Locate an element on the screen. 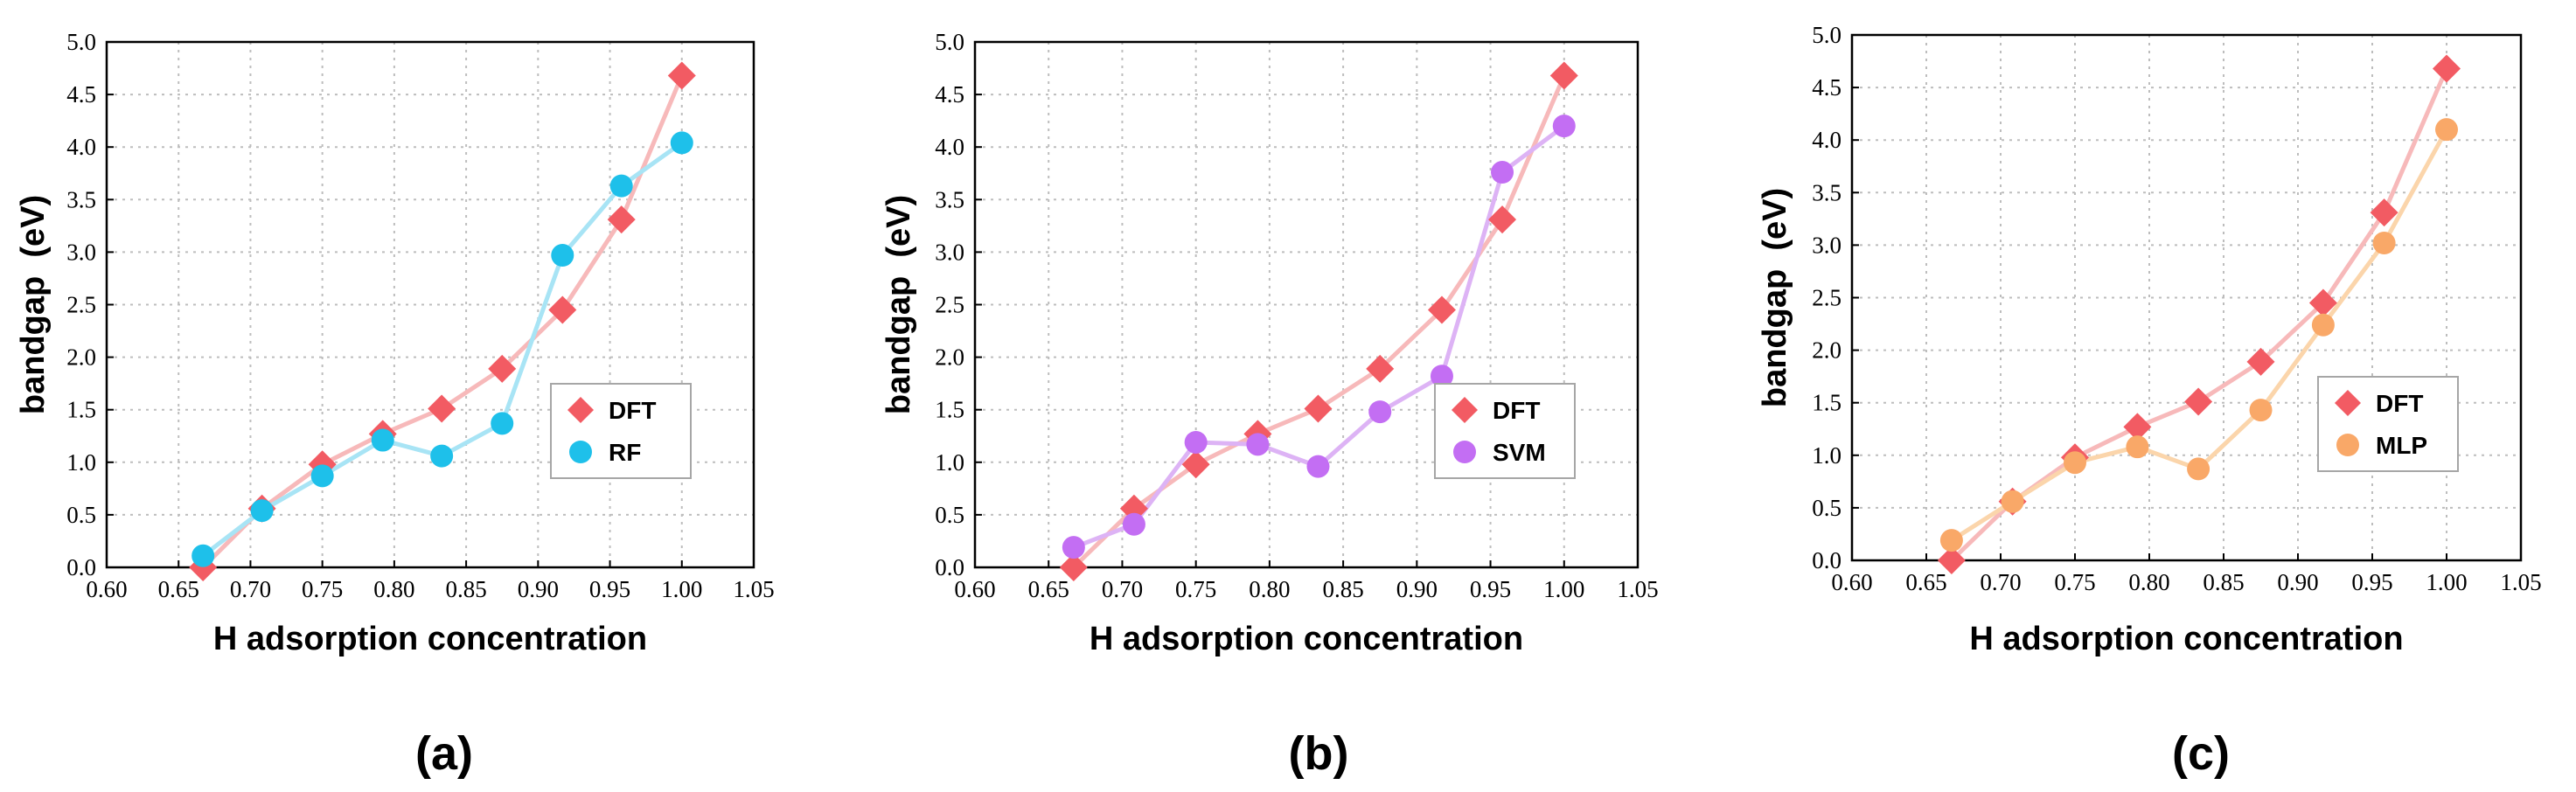 Image resolution: width=2576 pixels, height=792 pixels. legend-label-rf: RF is located at coordinates (625, 452).